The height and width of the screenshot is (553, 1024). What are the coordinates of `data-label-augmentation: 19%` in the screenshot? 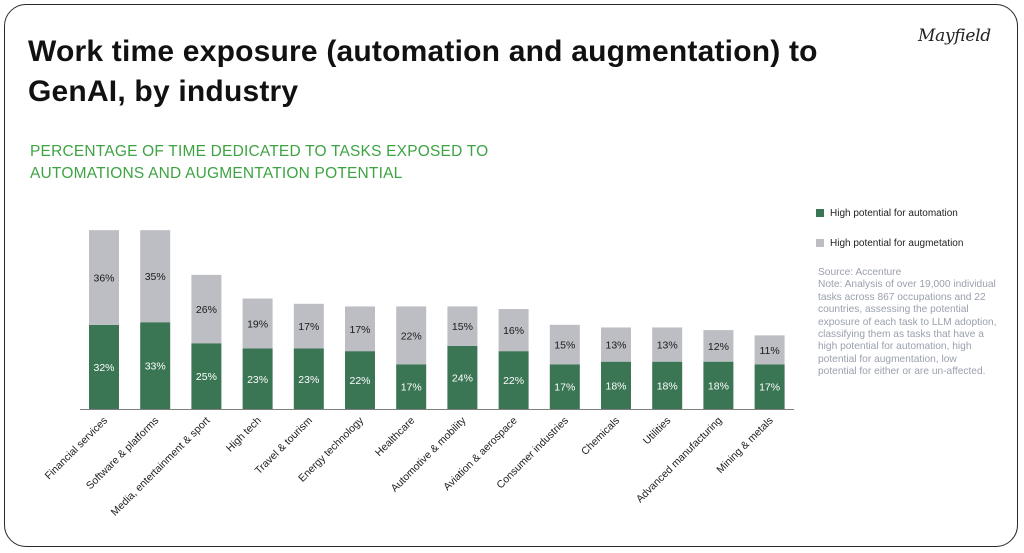 It's located at (257, 325).